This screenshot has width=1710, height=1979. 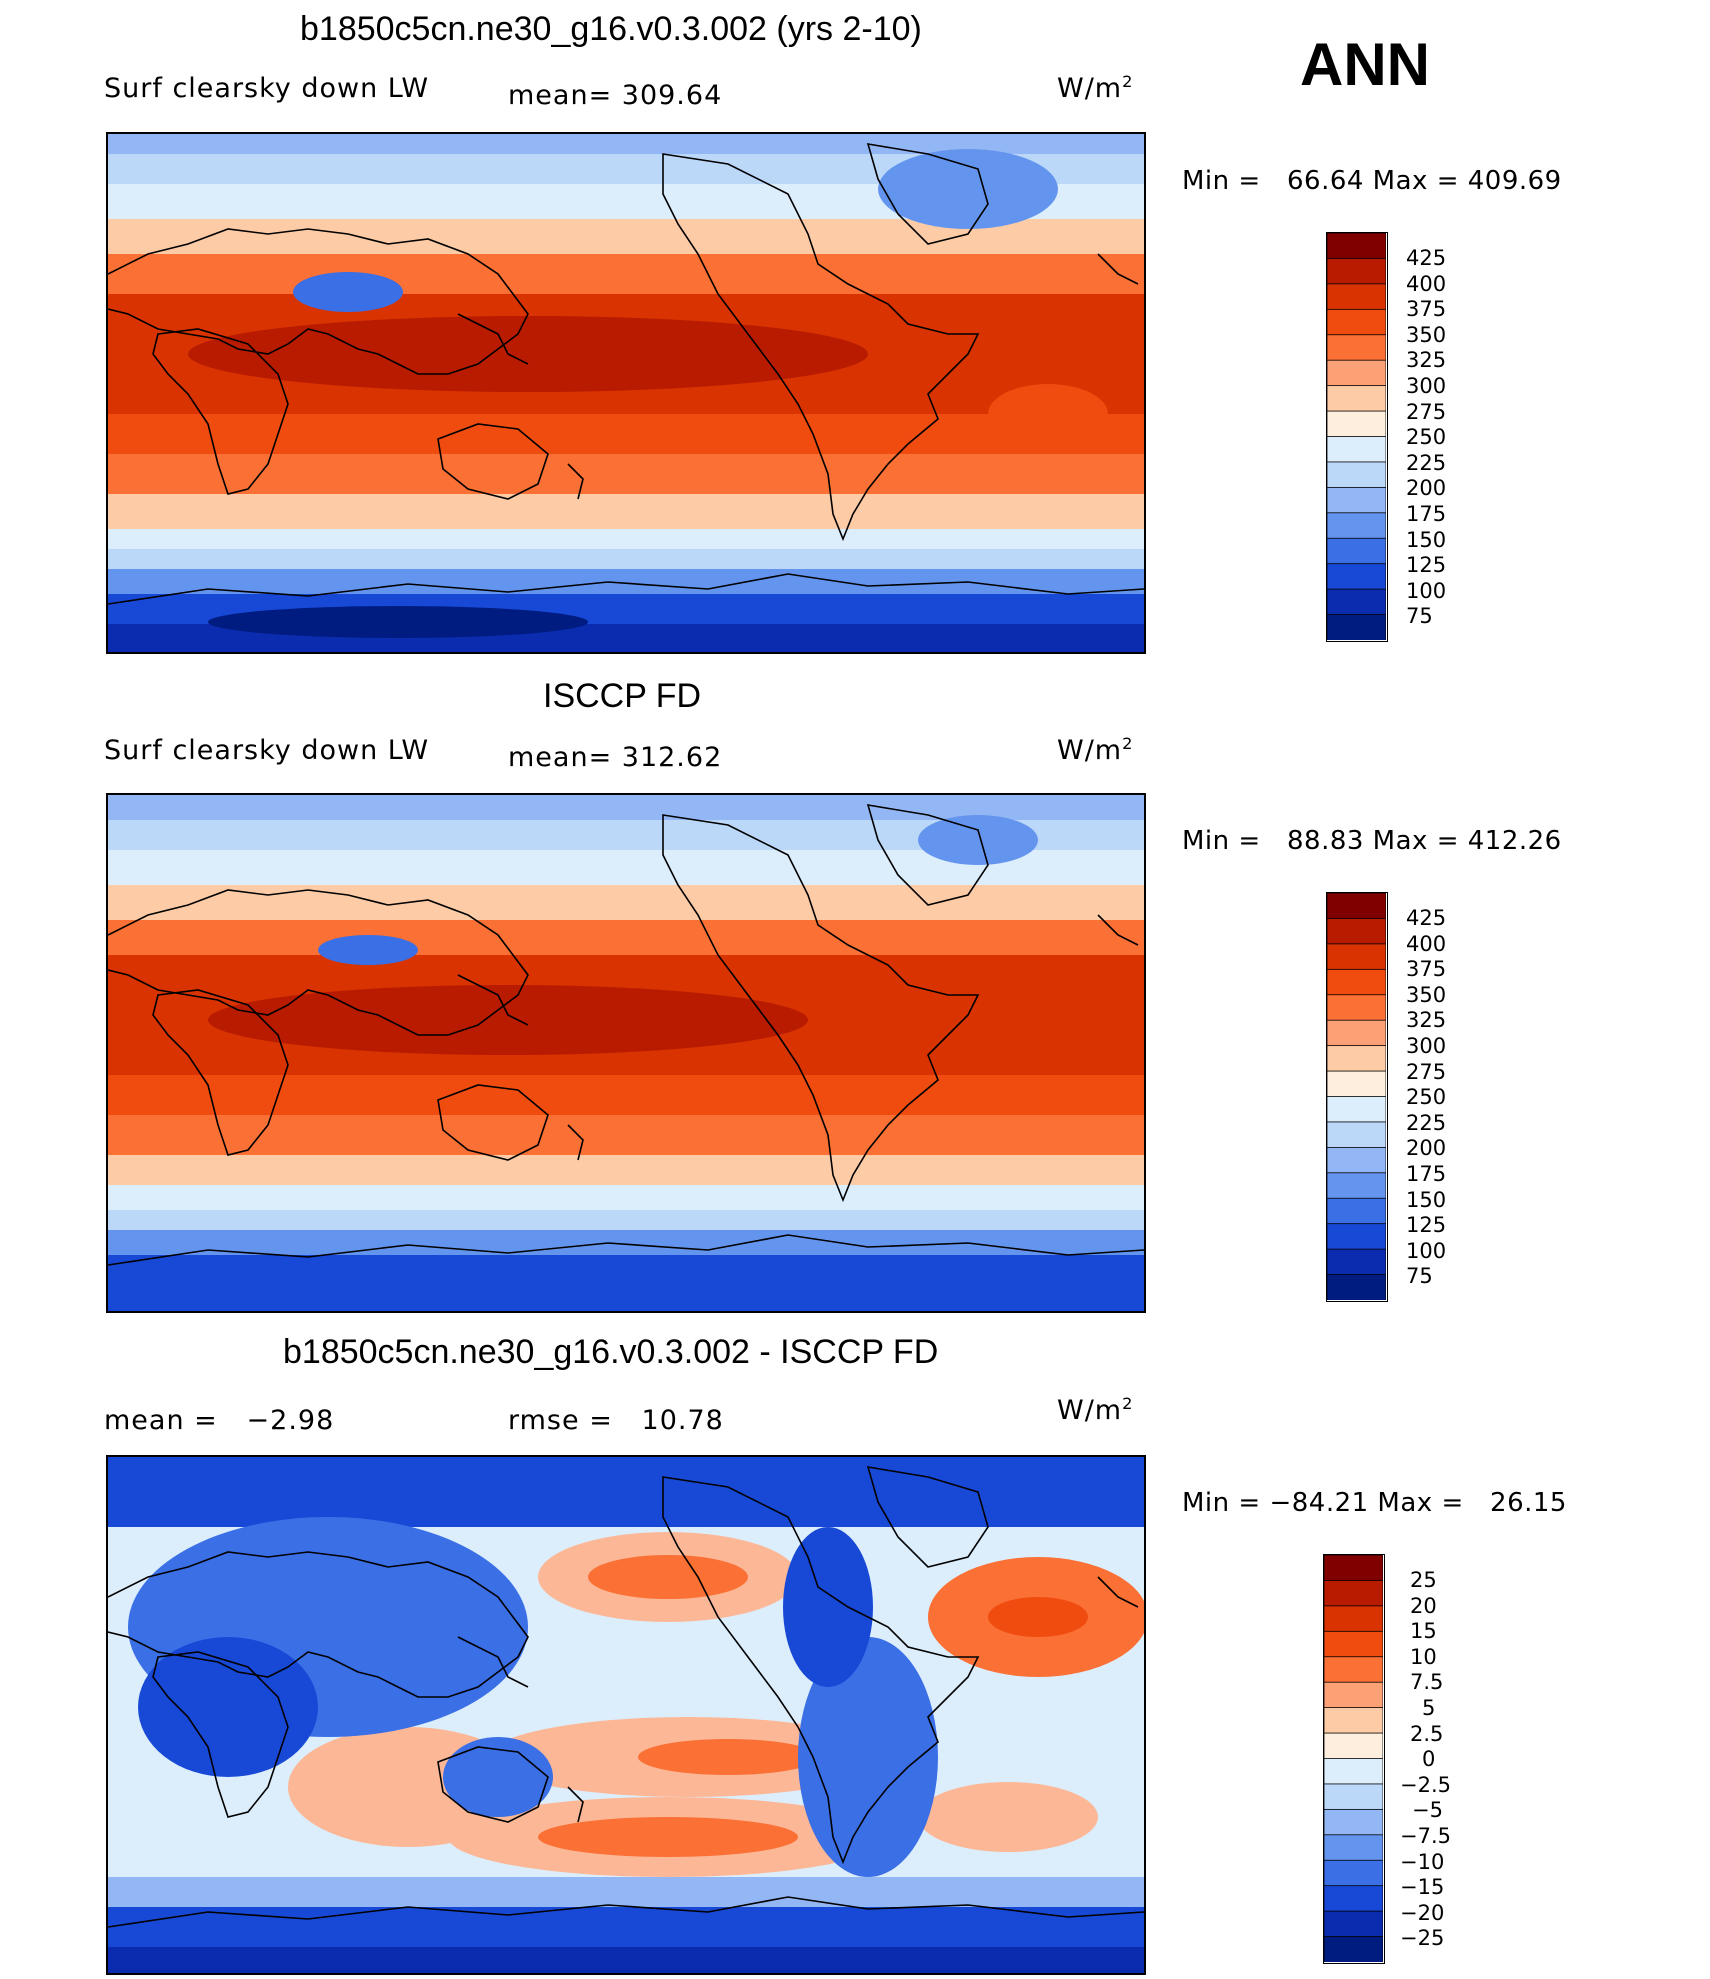 I want to click on panel3-colorbar-svg, so click(x=1353, y=1758).